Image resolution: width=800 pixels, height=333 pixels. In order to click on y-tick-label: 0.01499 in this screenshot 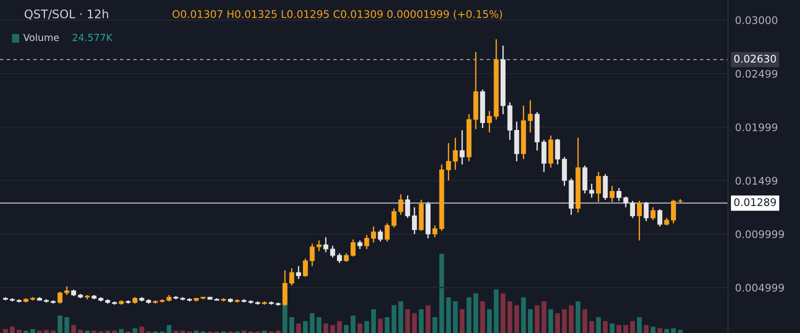, I will do `click(757, 180)`.